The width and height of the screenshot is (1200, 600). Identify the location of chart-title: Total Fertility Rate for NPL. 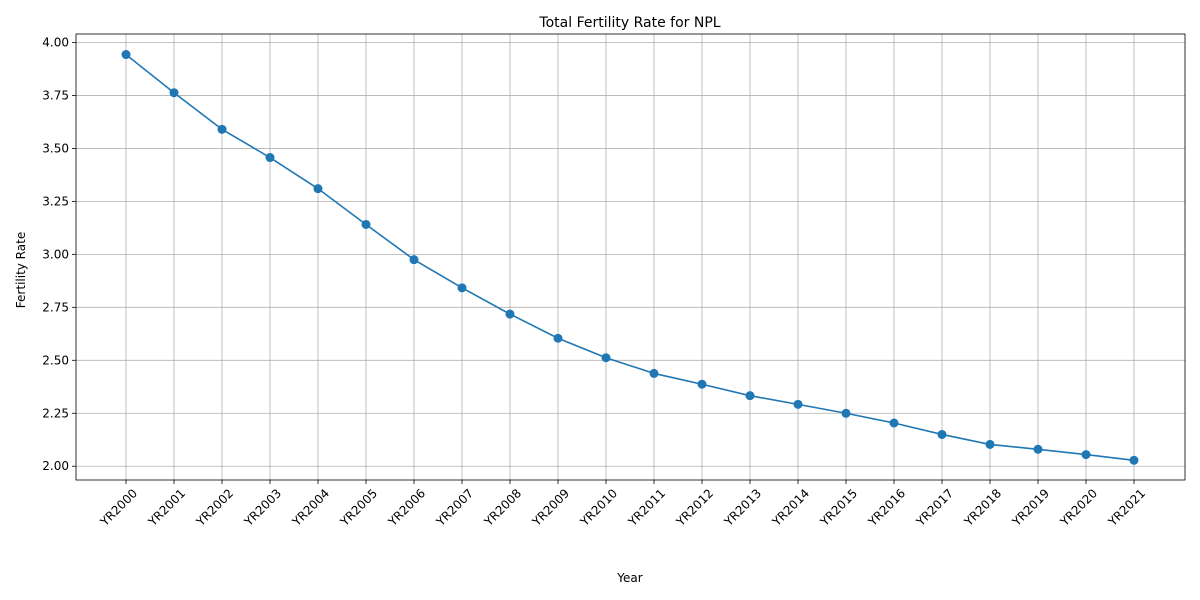
(629, 23).